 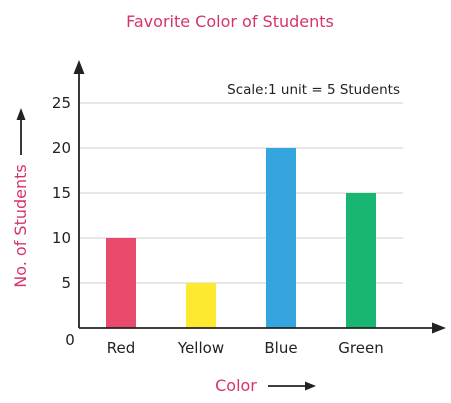 I want to click on bar-green, so click(x=361, y=260).